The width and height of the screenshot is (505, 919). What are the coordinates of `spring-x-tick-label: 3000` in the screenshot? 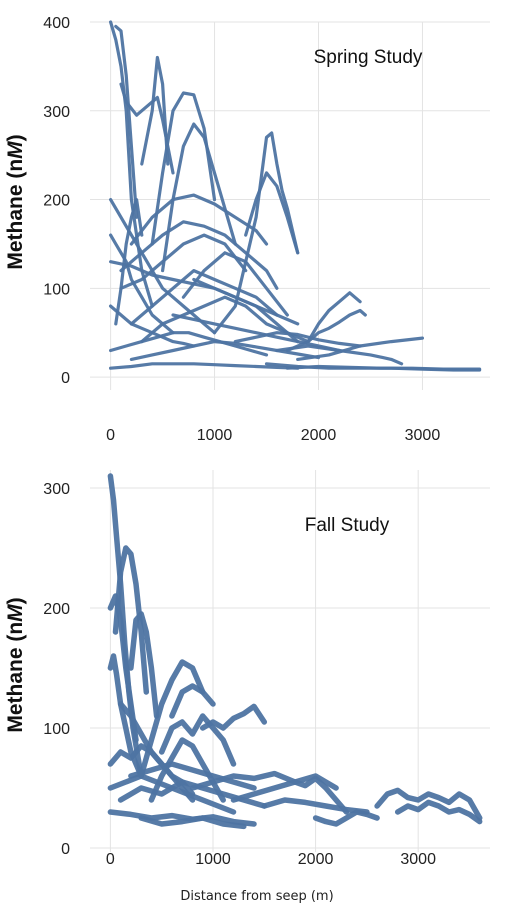 It's located at (423, 435).